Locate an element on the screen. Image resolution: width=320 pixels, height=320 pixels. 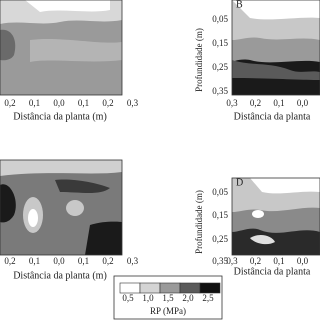
legend is located at coordinates (168, 297).